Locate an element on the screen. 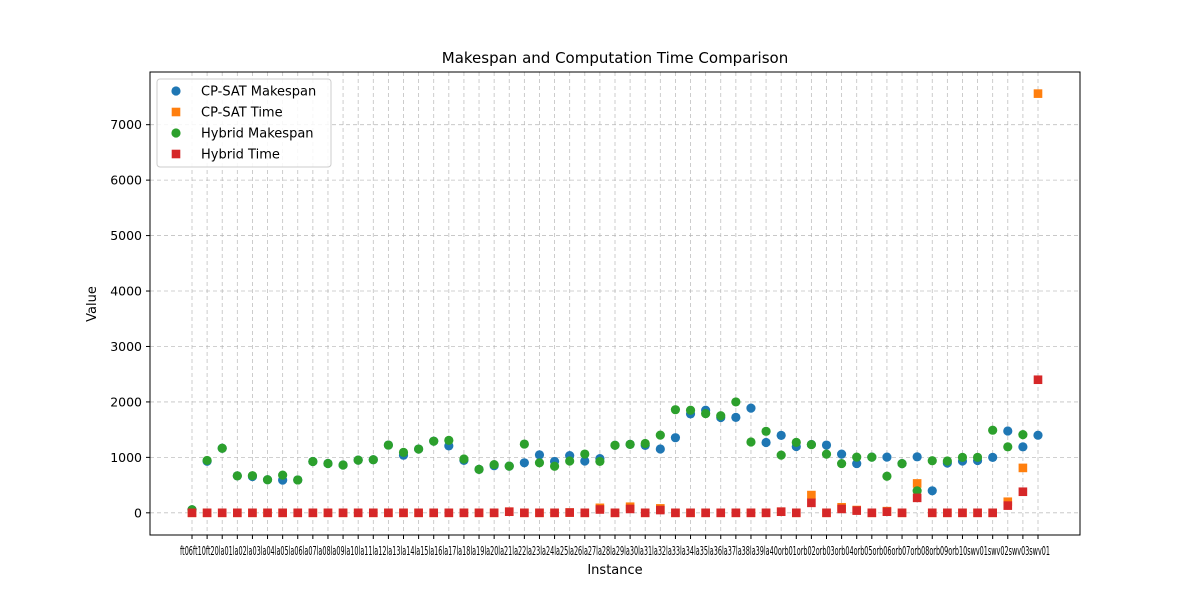  chart-title: Makespan and Computation Time Comparison is located at coordinates (615, 58).